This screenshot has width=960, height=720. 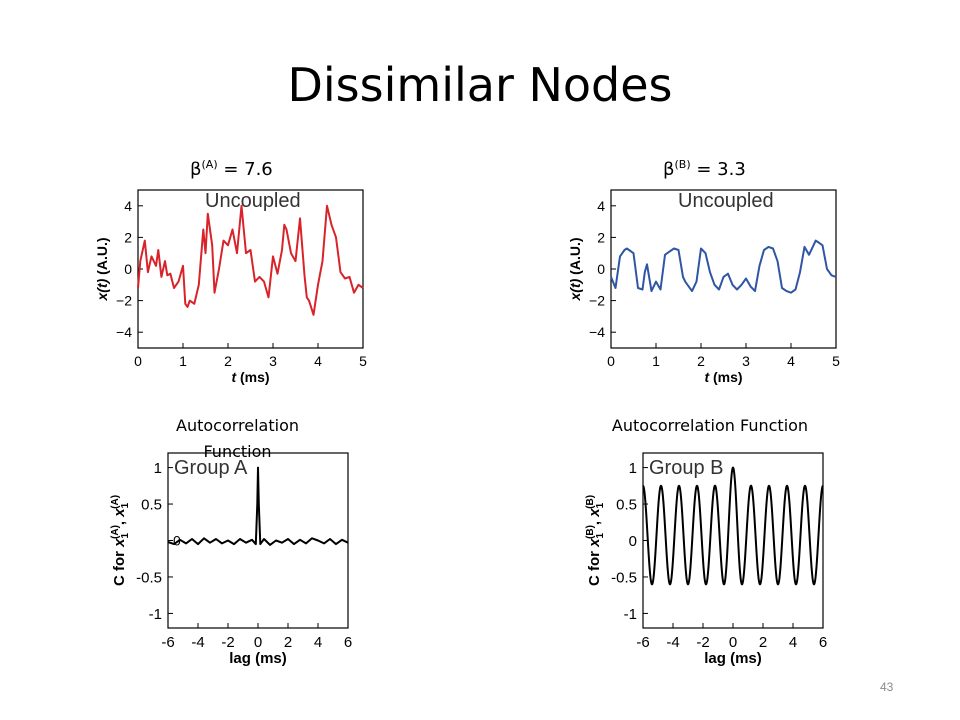 What do you see at coordinates (686, 468) in the screenshot?
I see `inset-label: Group B` at bounding box center [686, 468].